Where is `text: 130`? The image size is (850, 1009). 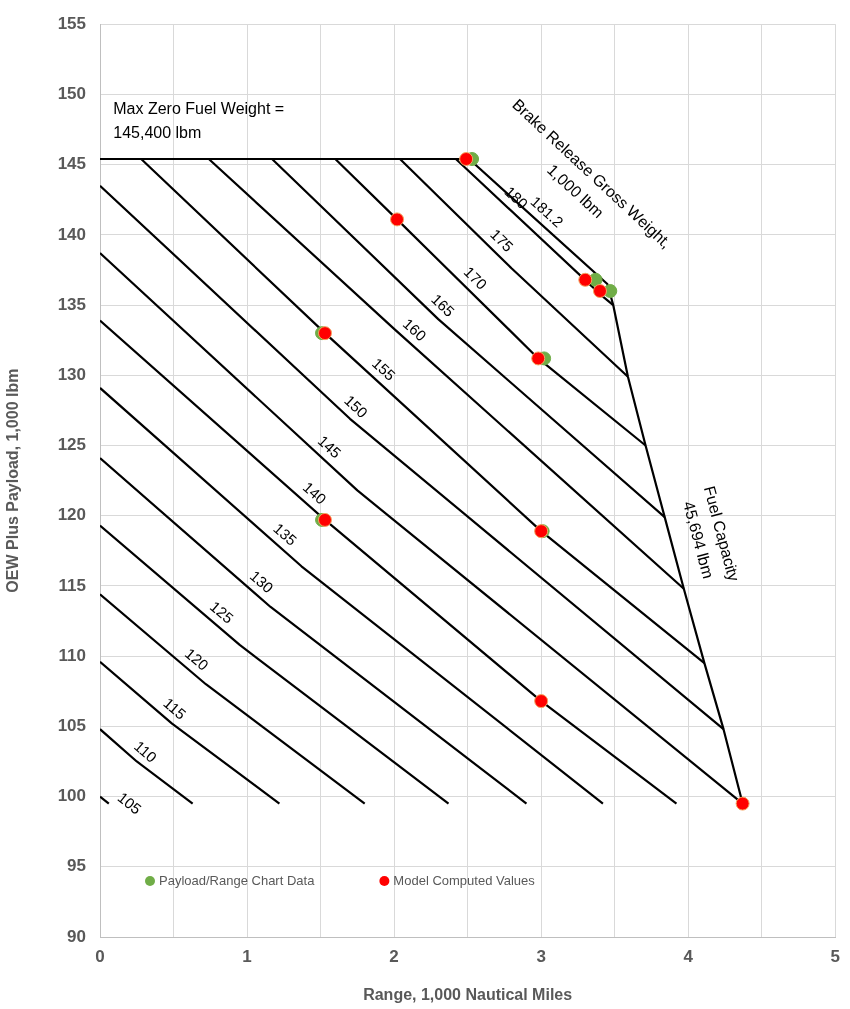 text: 130 is located at coordinates (261, 581).